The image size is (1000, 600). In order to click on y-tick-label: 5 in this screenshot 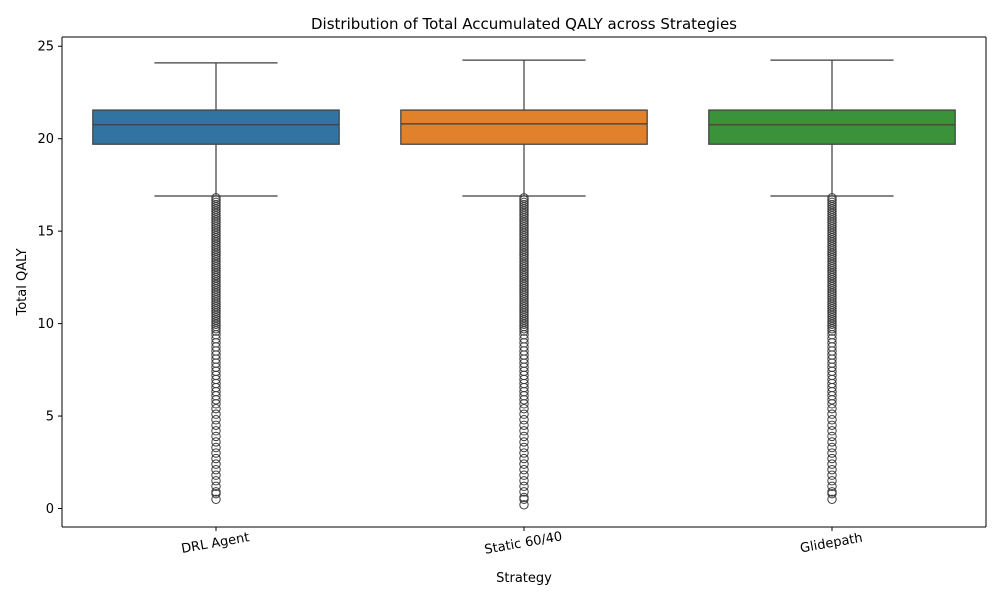, I will do `click(50, 417)`.